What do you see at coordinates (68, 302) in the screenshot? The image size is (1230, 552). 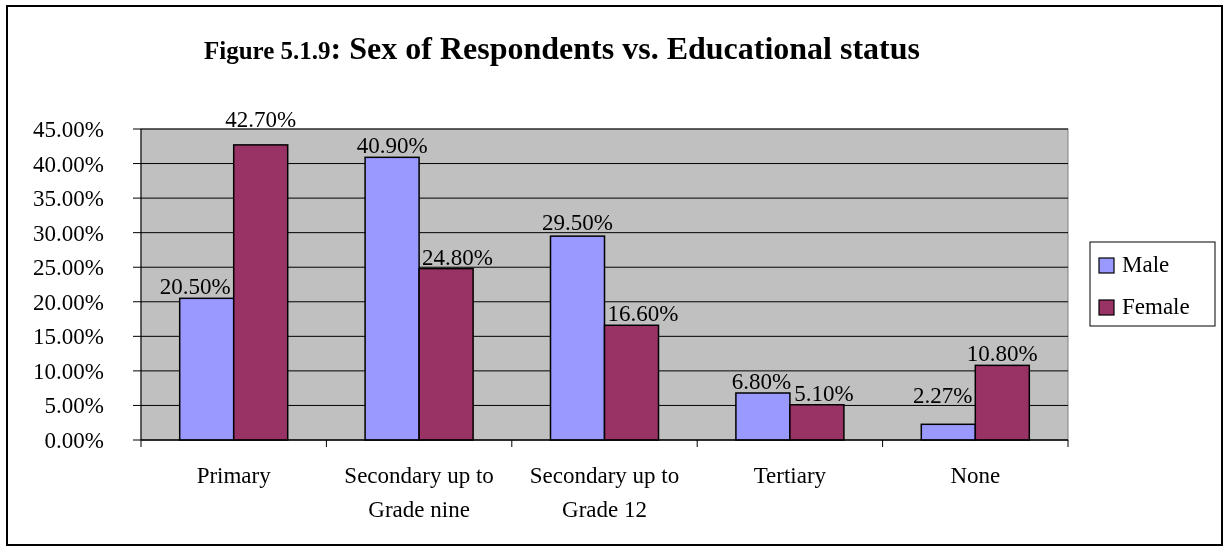 I see `y-tick-label: 20.00%` at bounding box center [68, 302].